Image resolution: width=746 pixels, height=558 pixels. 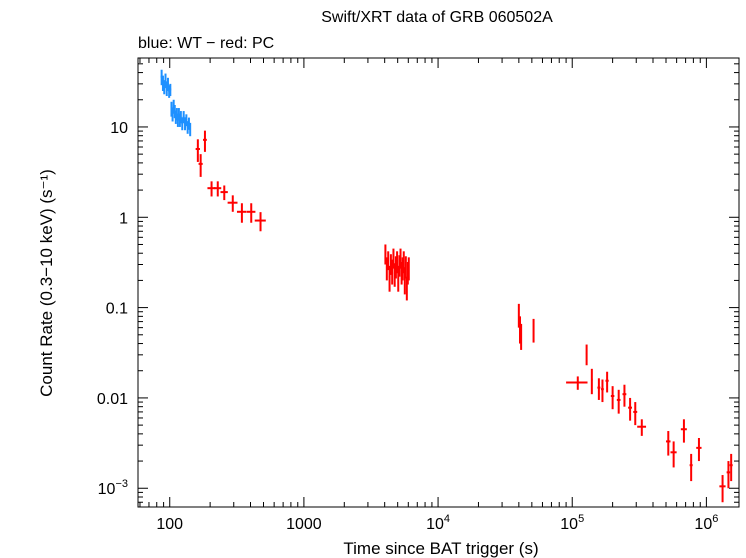 What do you see at coordinates (113, 488) in the screenshot?
I see `y-tick-label: 10−3` at bounding box center [113, 488].